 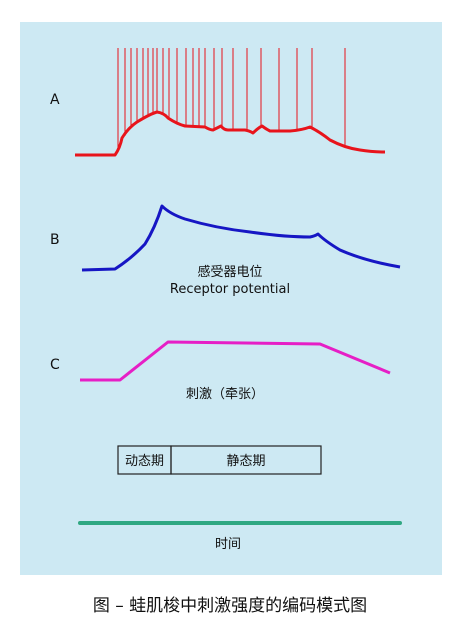 I want to click on action-potential-spikes, so click(x=231, y=99).